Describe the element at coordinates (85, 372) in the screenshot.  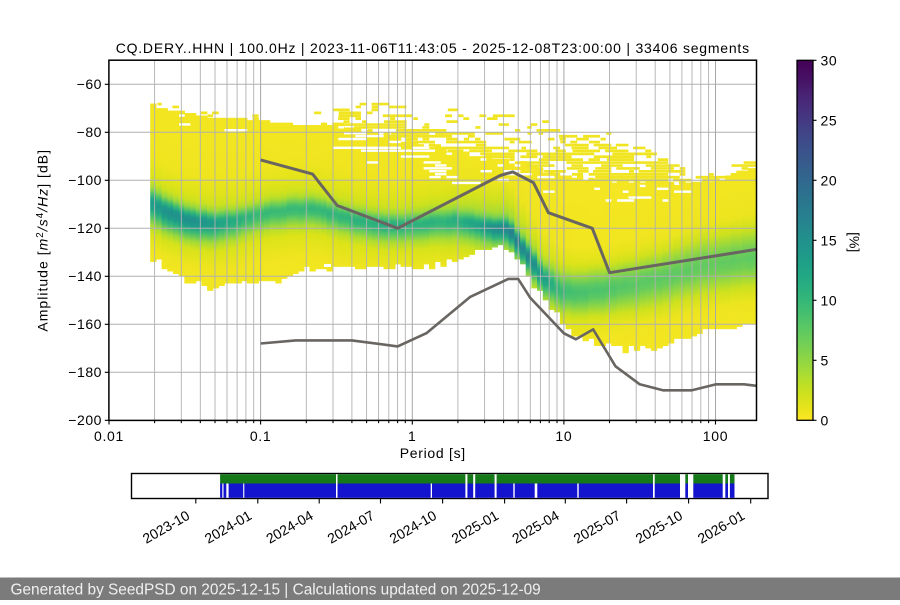
I see `svg-text: −180` at that location.